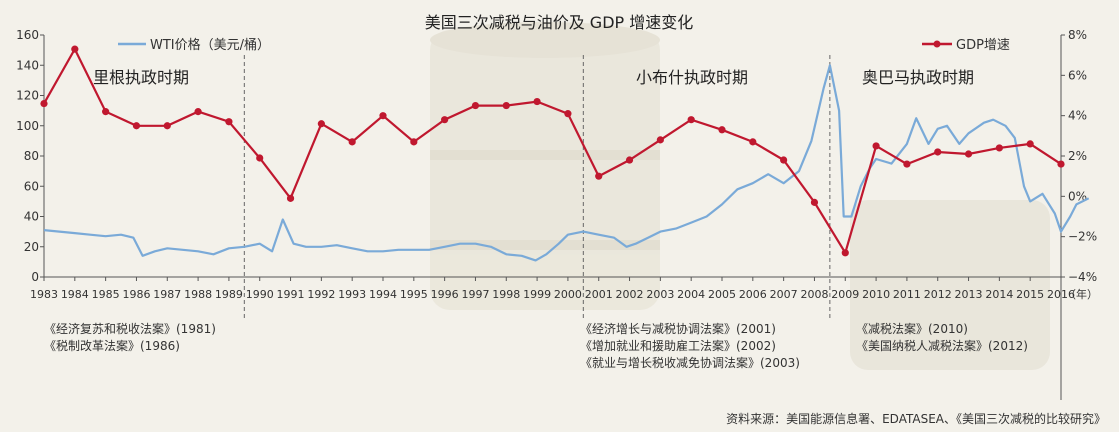 The image size is (1119, 432). What do you see at coordinates (722, 294) in the screenshot?
I see `x-tick-label: 2005` at bounding box center [722, 294].